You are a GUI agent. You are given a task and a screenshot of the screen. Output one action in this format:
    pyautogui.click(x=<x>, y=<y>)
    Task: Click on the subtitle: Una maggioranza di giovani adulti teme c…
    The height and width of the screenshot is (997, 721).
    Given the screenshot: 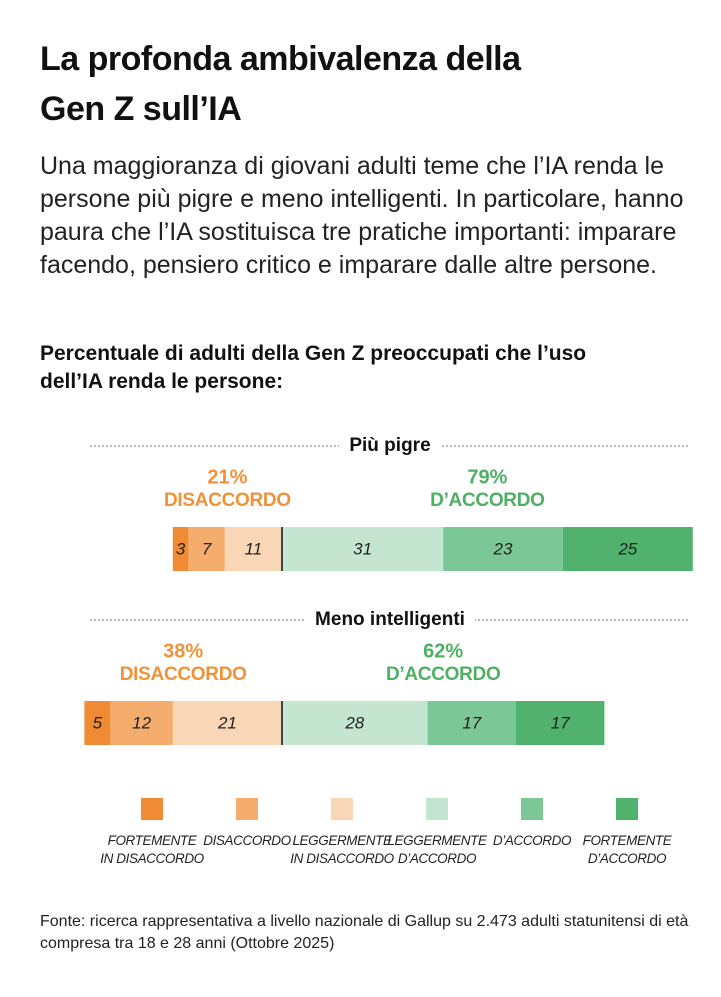 What is the action you would take?
    pyautogui.click(x=362, y=215)
    